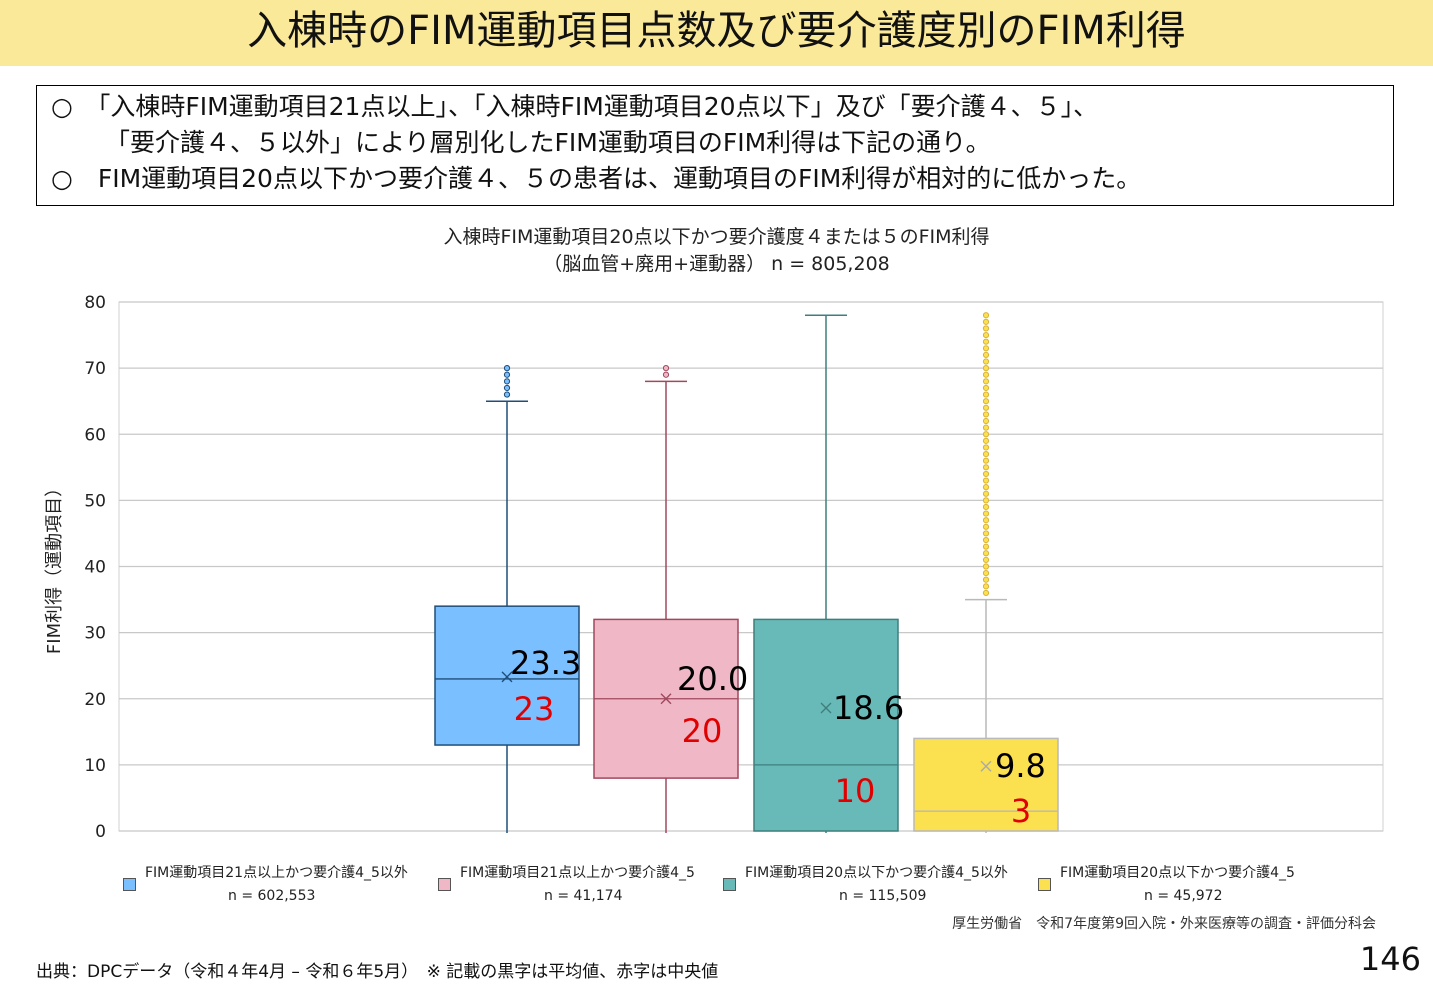  Describe the element at coordinates (577, 873) in the screenshot. I see `legend-label-2: FIM運動項目21点以上かつ要介護4_5` at that location.